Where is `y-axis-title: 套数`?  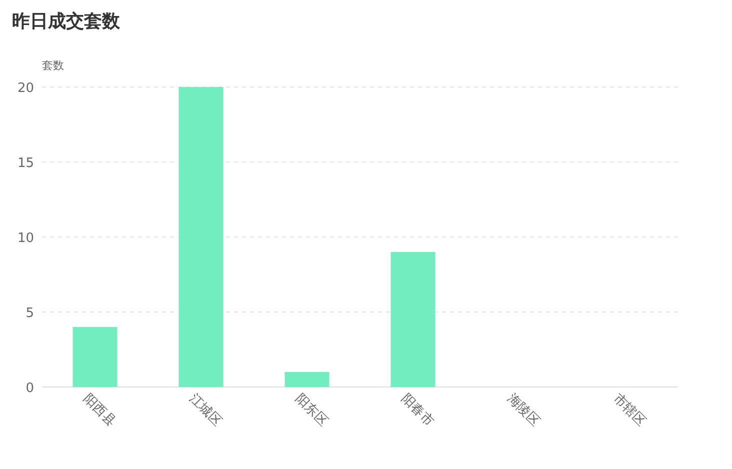
y-axis-title: 套数 is located at coordinates (53, 65).